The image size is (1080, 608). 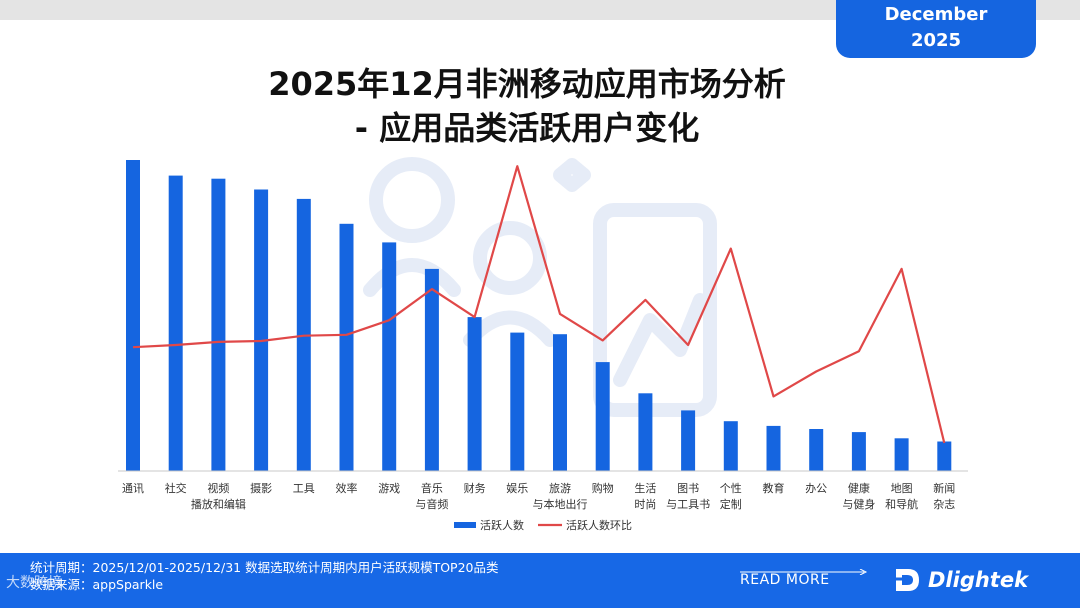 What do you see at coordinates (389, 488) in the screenshot?
I see `x-tick-label: 游戏` at bounding box center [389, 488].